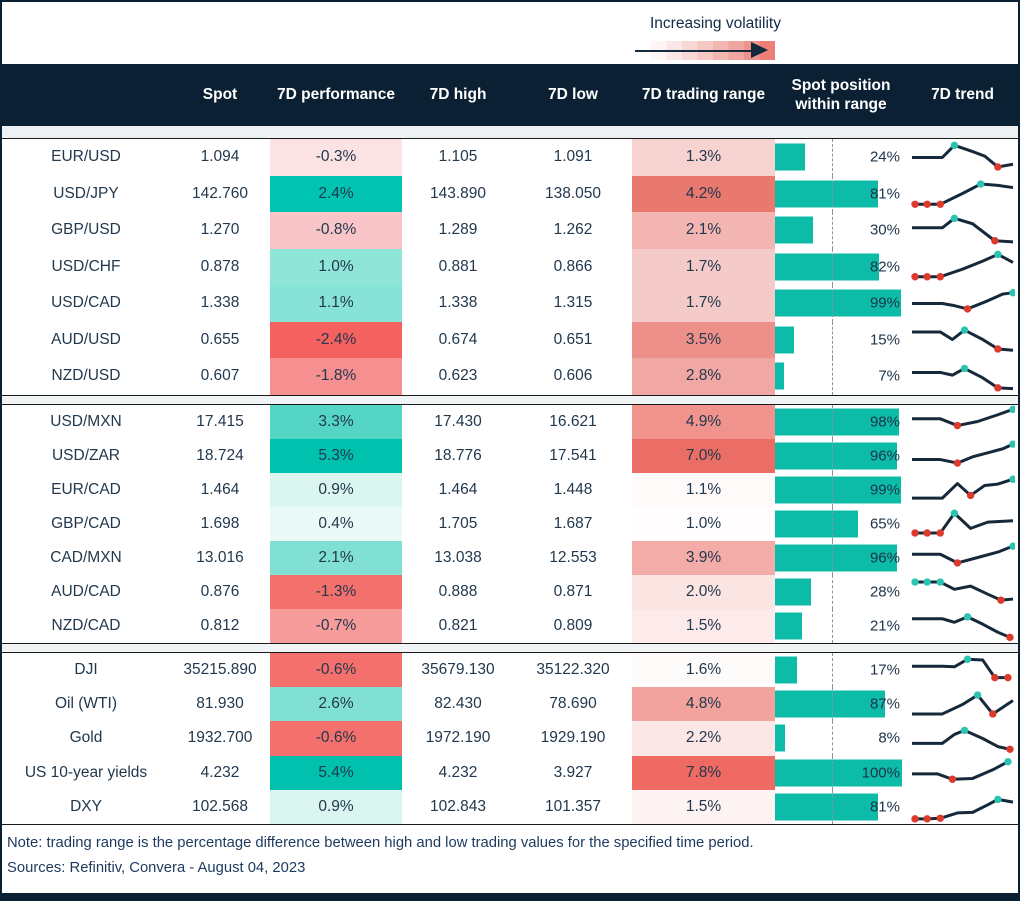 This screenshot has width=1020, height=901. I want to click on high-value: 0.821, so click(458, 625).